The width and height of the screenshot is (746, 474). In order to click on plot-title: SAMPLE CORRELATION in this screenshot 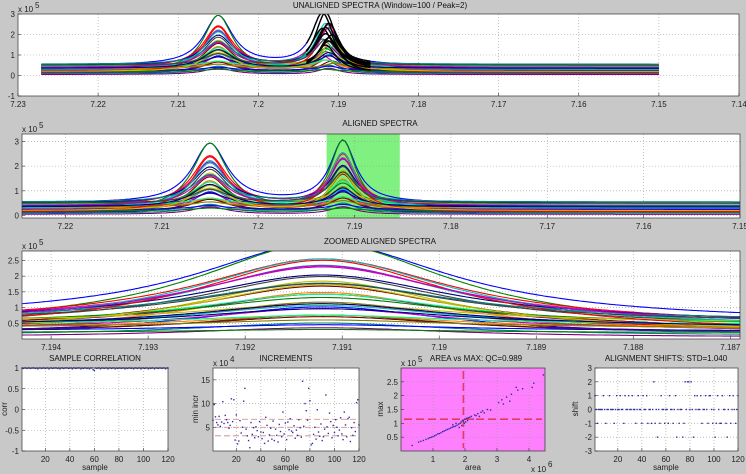, I will do `click(95, 358)`.